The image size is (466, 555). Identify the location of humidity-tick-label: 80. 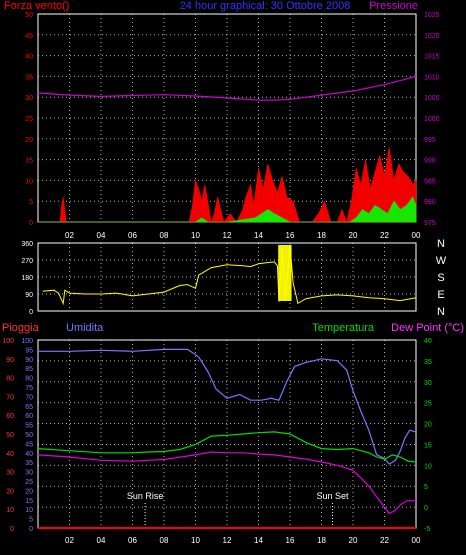
(29, 379).